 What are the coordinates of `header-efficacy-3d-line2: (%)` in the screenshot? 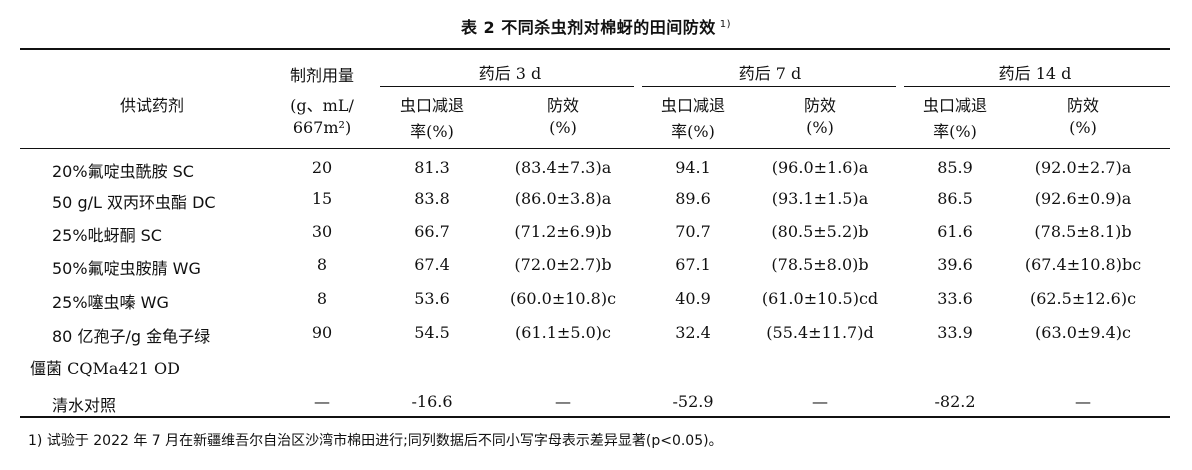 It's located at (563, 127).